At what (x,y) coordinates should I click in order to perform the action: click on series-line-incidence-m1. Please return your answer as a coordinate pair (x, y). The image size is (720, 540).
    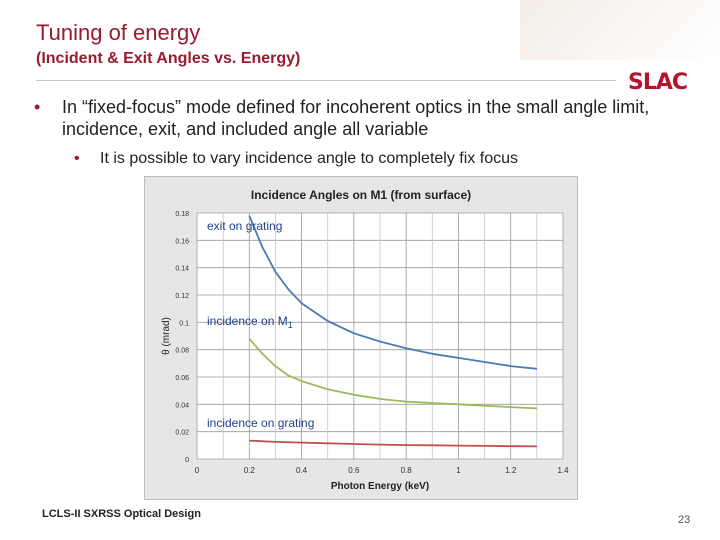
    Looking at the image, I should click on (392, 374).